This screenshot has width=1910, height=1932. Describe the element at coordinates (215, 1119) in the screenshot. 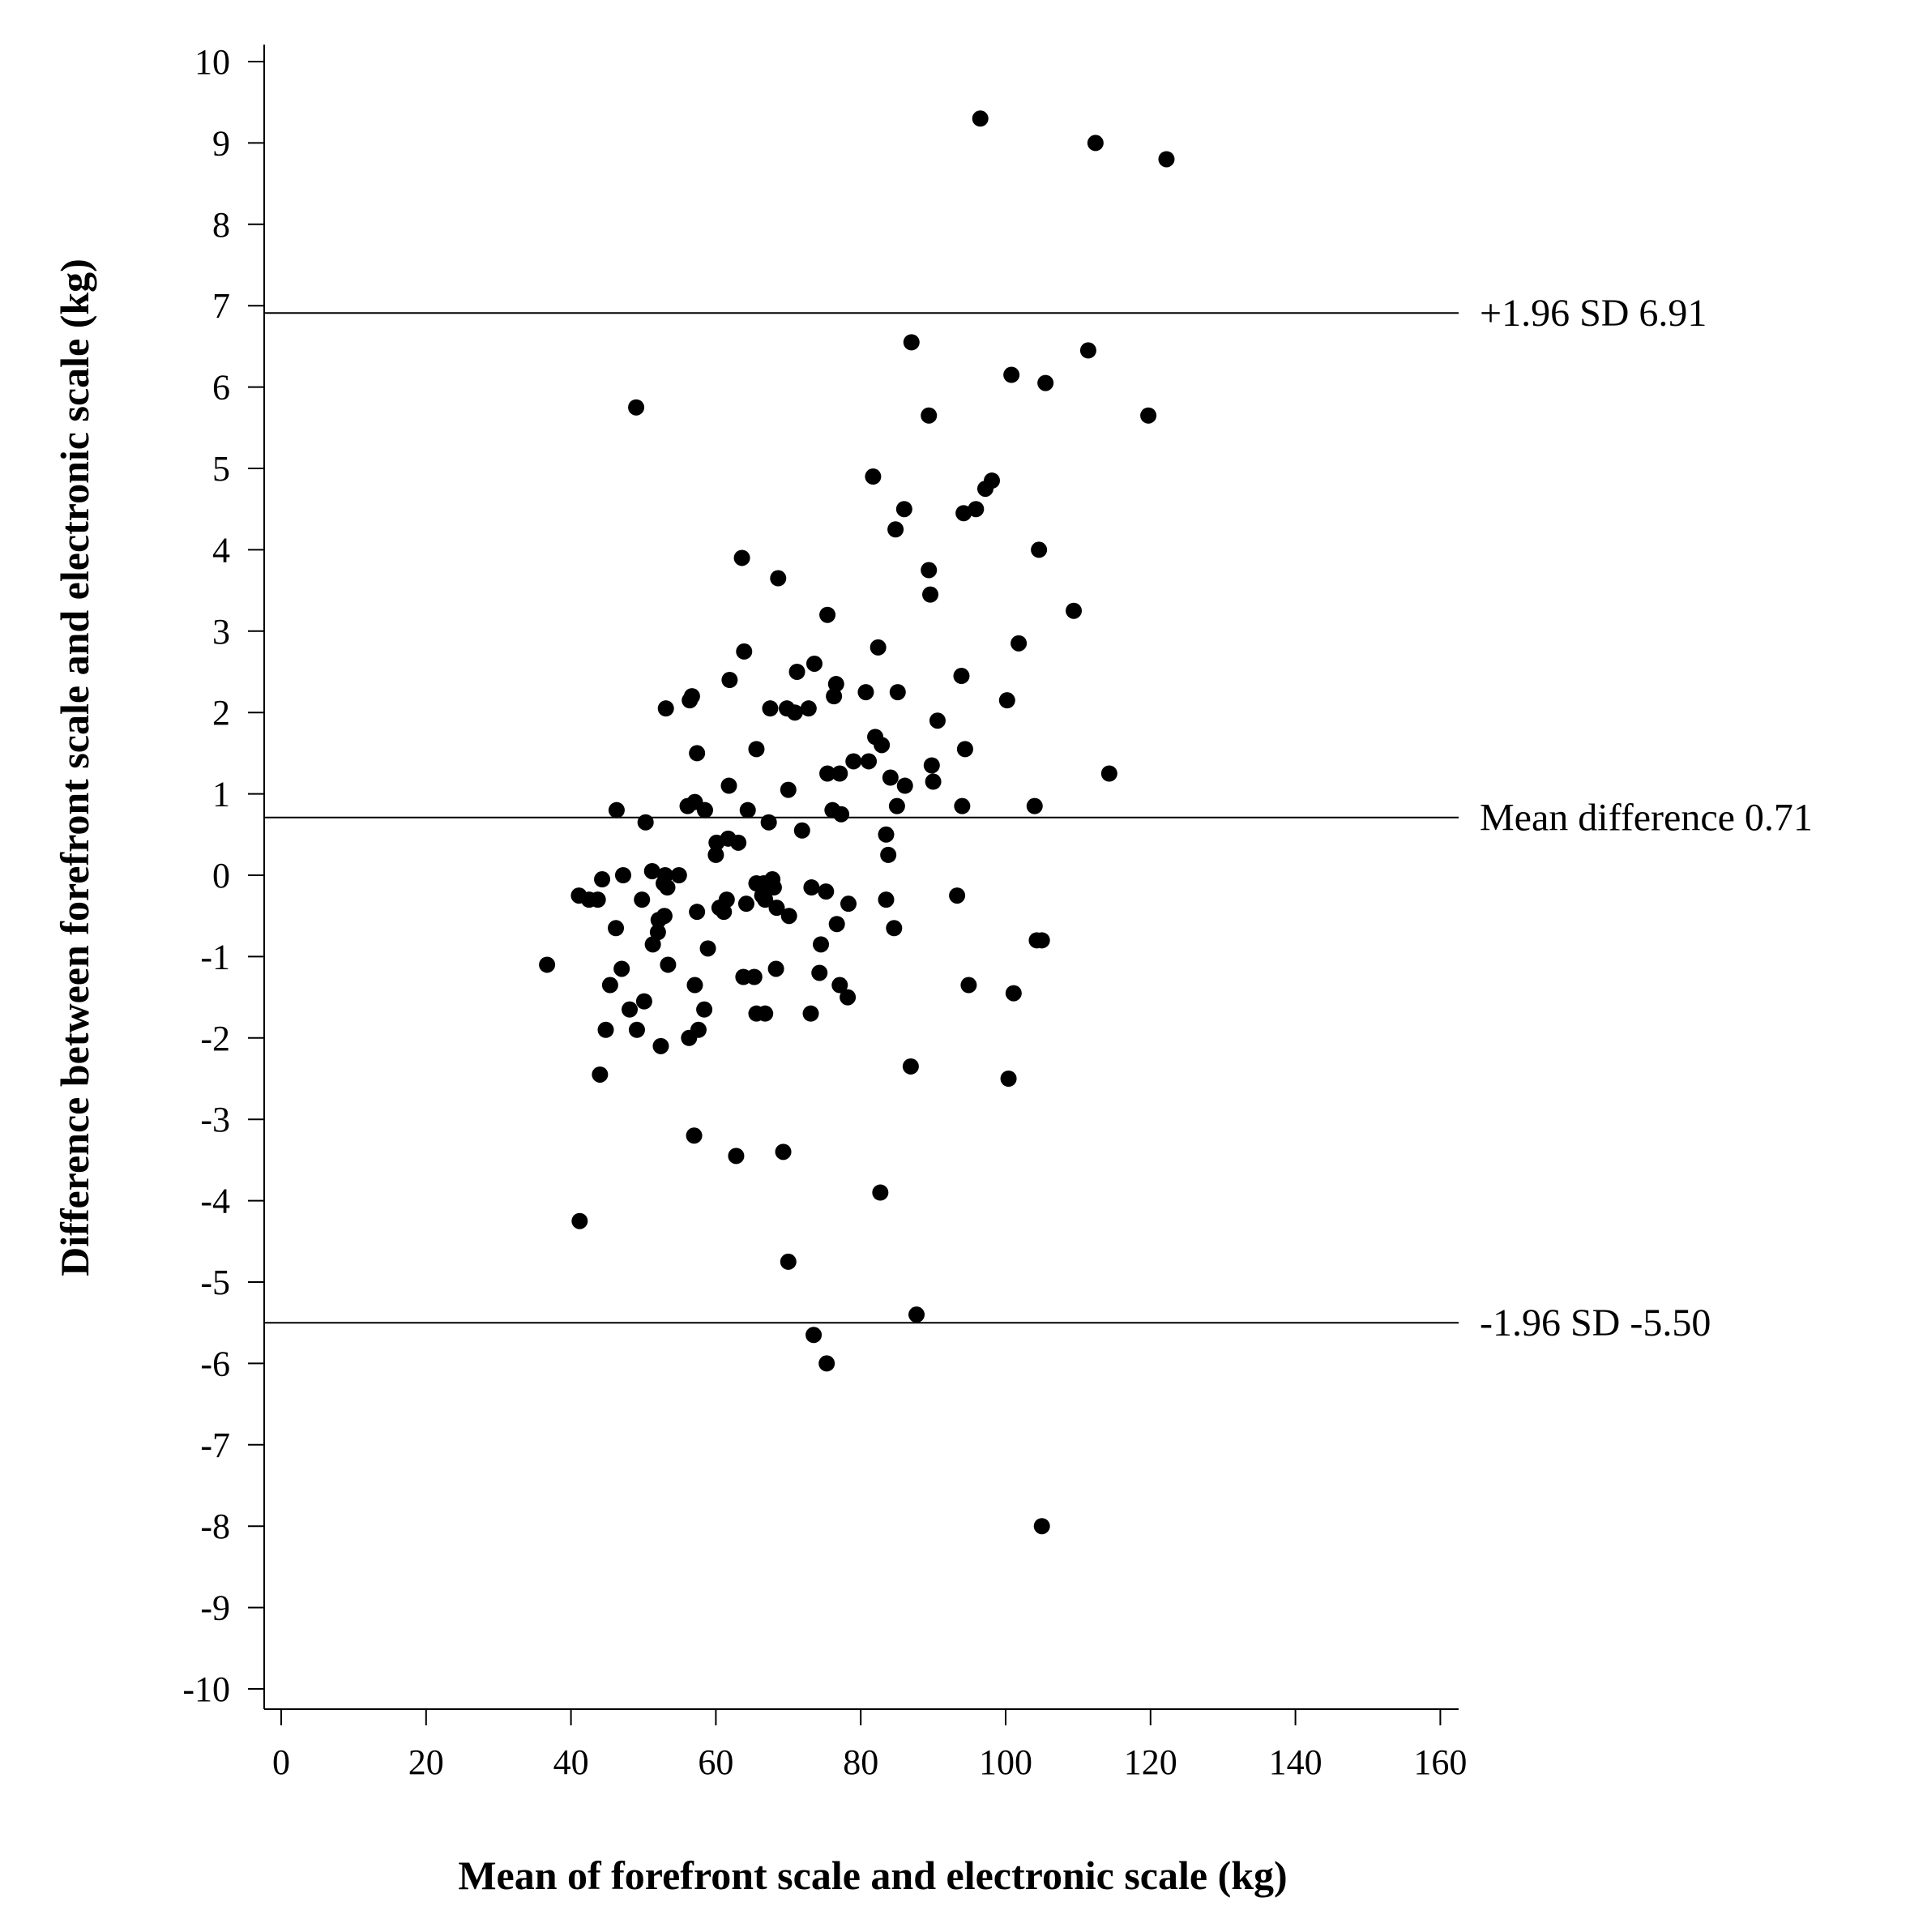

I see `y-tick-label: -3` at that location.